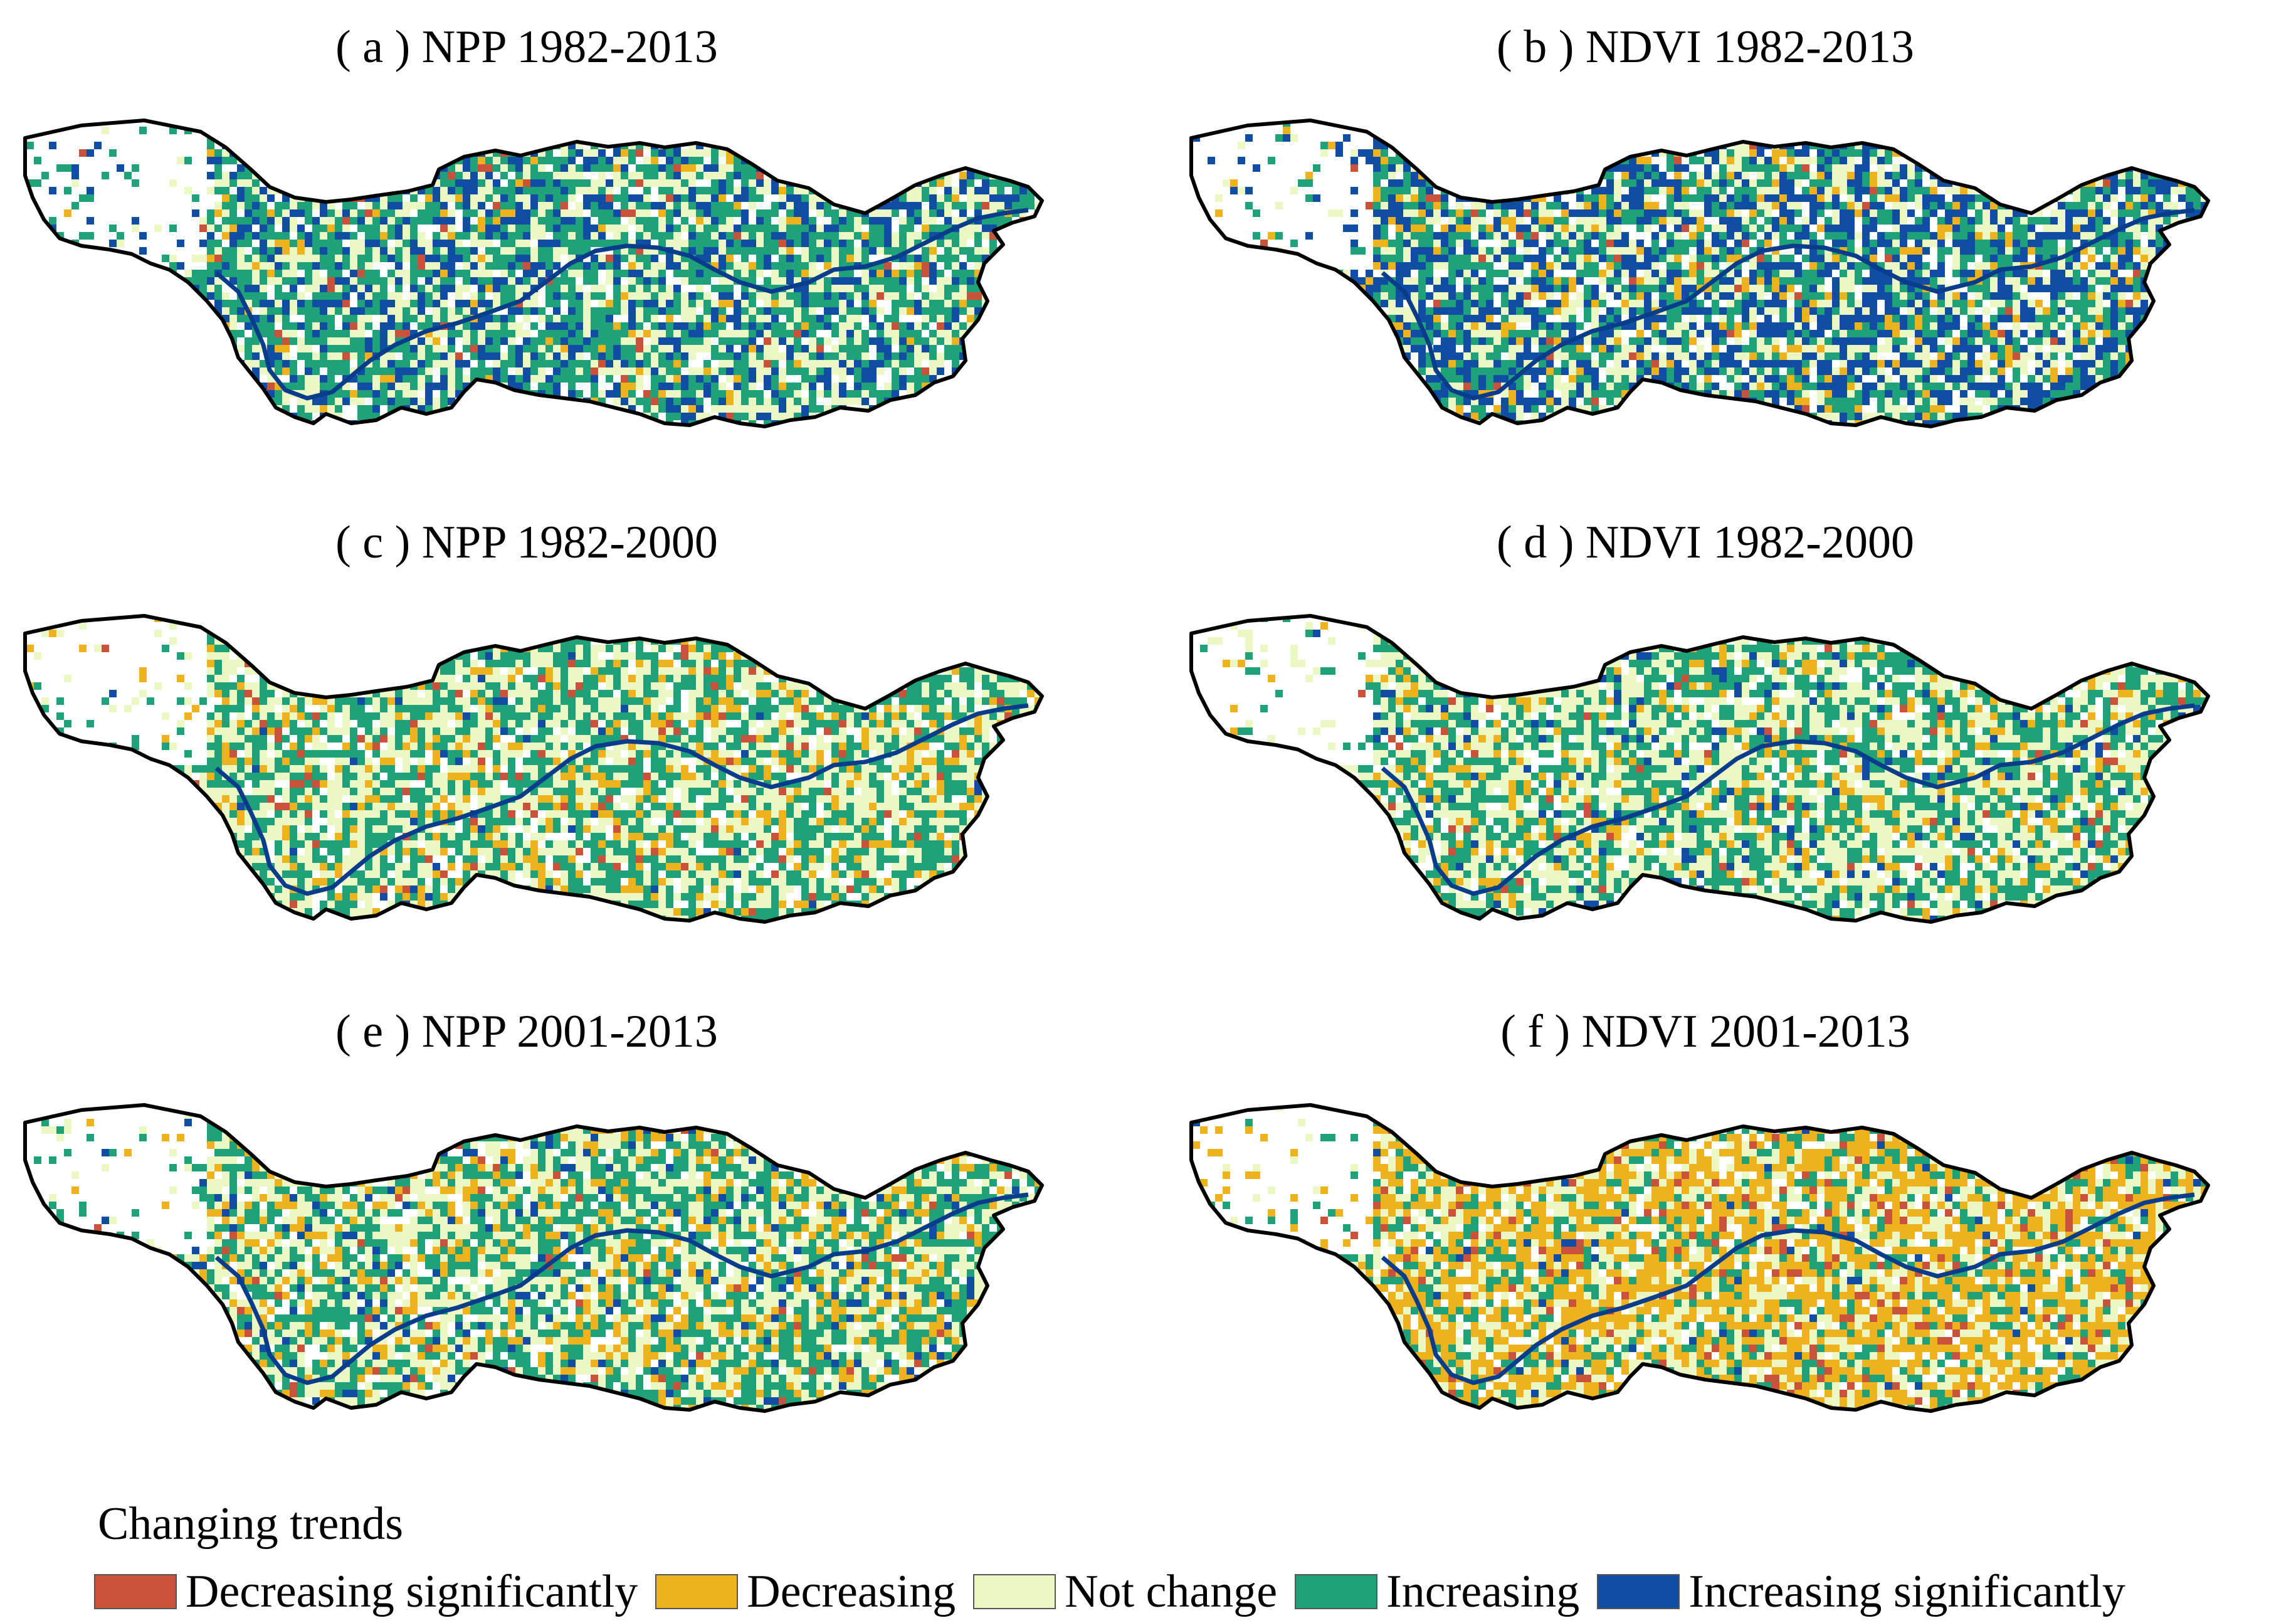 The height and width of the screenshot is (1623, 2296). What do you see at coordinates (1906, 1591) in the screenshot?
I see `legend-label-increasing-significantly: Increasing significantly` at bounding box center [1906, 1591].